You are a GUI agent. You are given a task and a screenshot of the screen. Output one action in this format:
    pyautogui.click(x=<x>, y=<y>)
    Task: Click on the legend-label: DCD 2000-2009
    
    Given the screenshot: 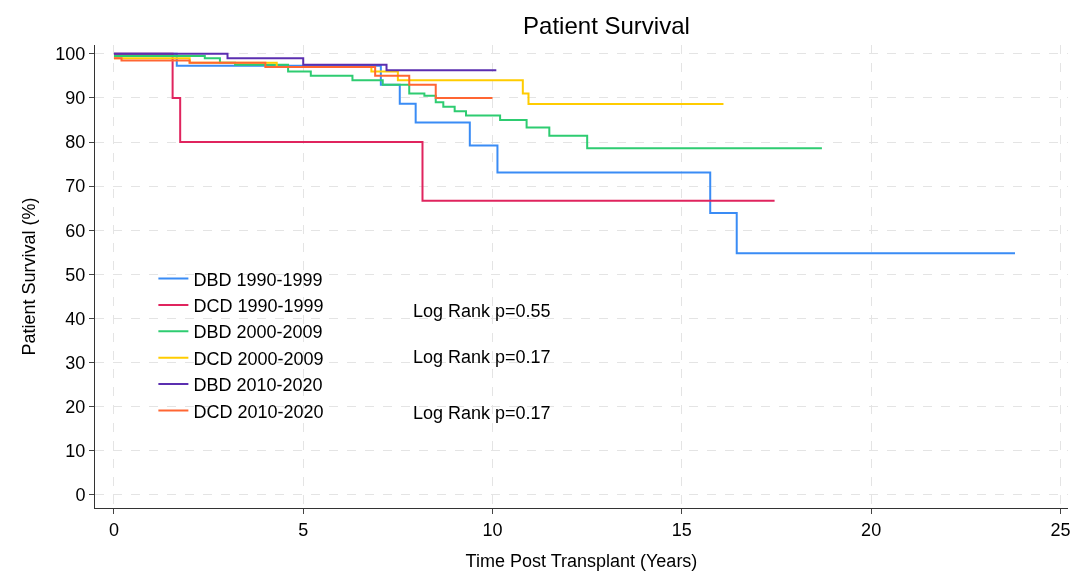 What is the action you would take?
    pyautogui.click(x=258, y=358)
    